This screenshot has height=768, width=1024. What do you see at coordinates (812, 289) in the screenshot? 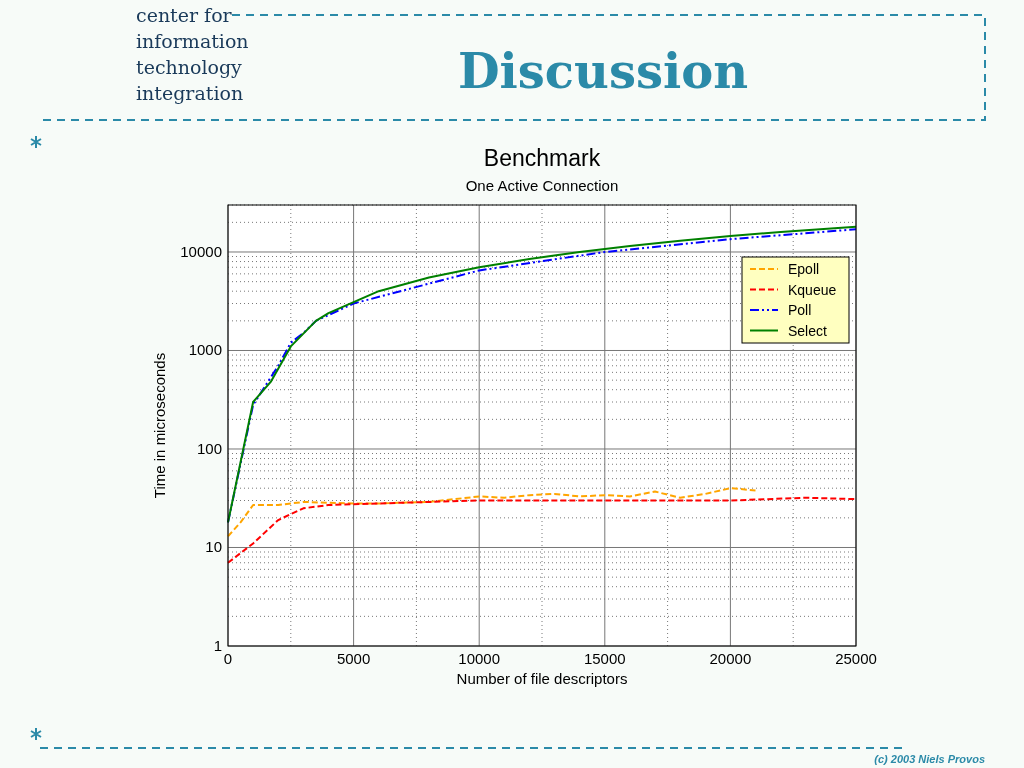
I see `legend-label: Kqueue` at bounding box center [812, 289].